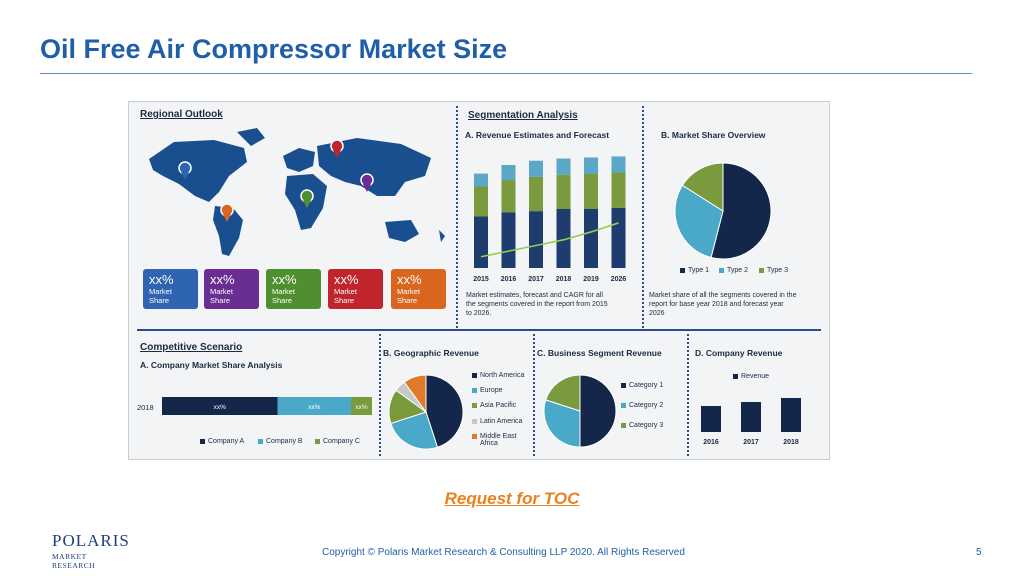  I want to click on legend-item: Type 1, so click(694, 270).